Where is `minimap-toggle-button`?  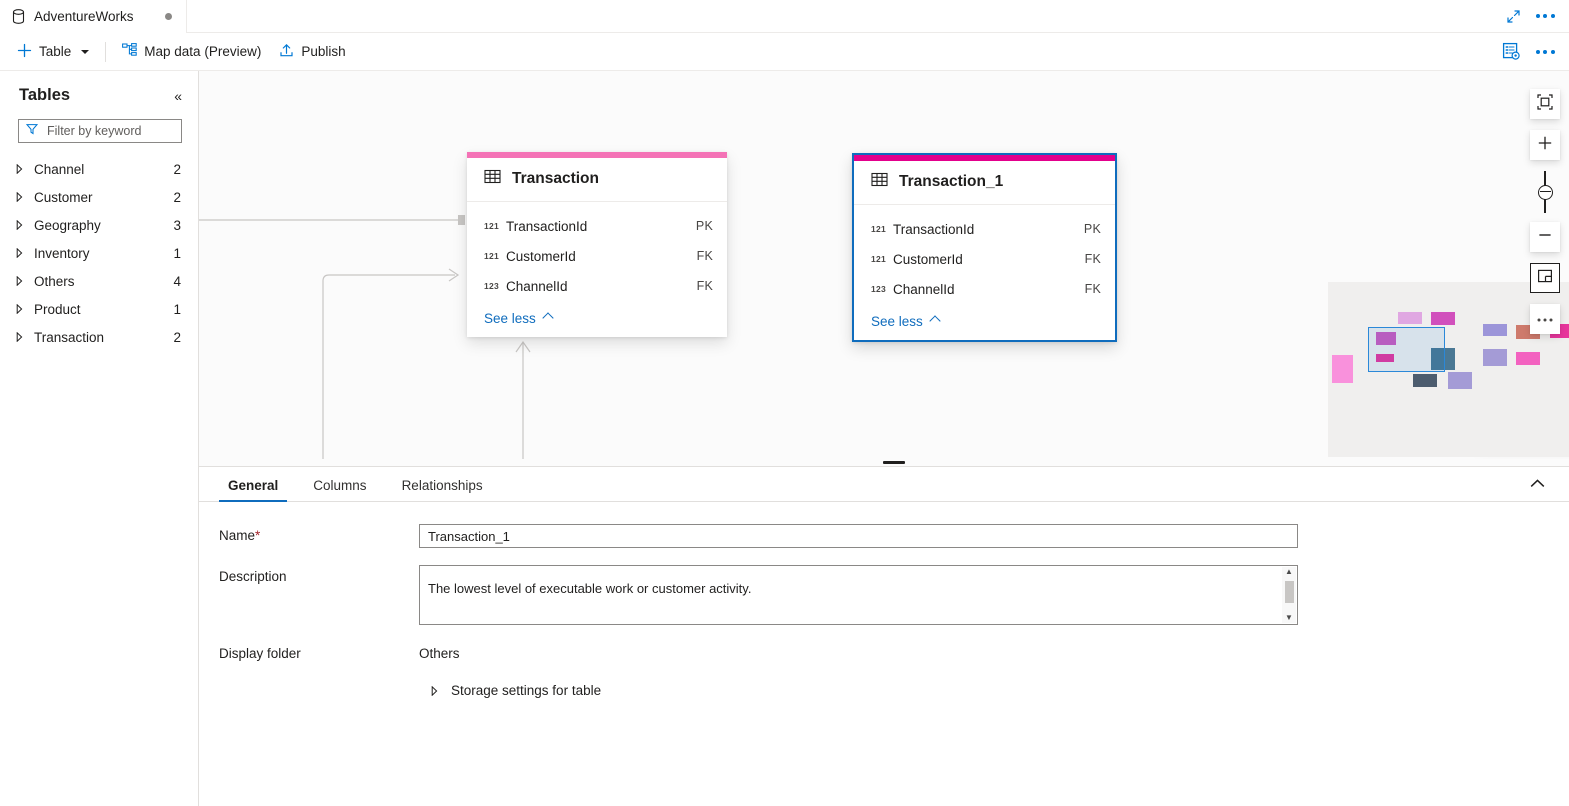
minimap-toggle-button is located at coordinates (1545, 278).